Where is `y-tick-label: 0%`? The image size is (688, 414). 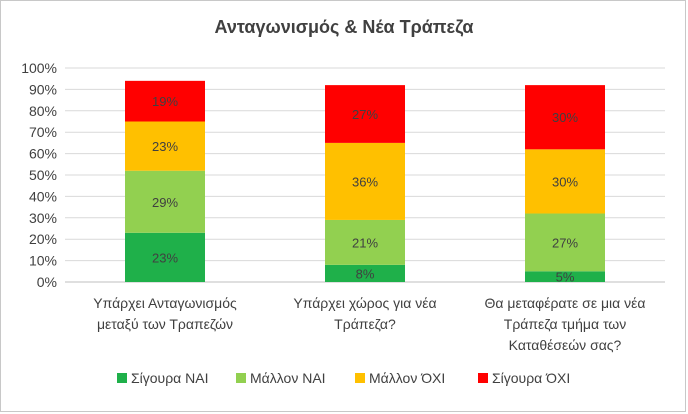
y-tick-label: 0% is located at coordinates (47, 282).